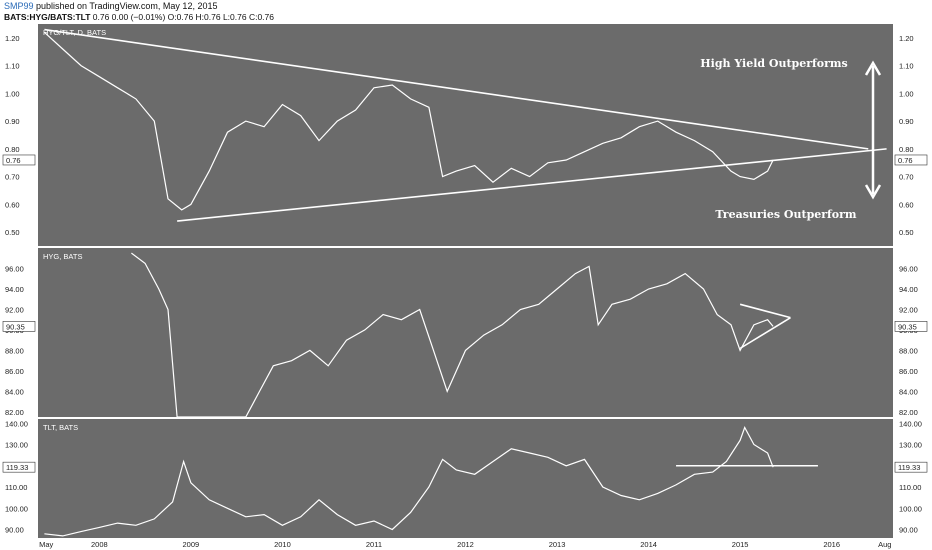 The width and height of the screenshot is (932, 550). What do you see at coordinates (14, 309) in the screenshot?
I see `y-tick-label-left: 92.00` at bounding box center [14, 309].